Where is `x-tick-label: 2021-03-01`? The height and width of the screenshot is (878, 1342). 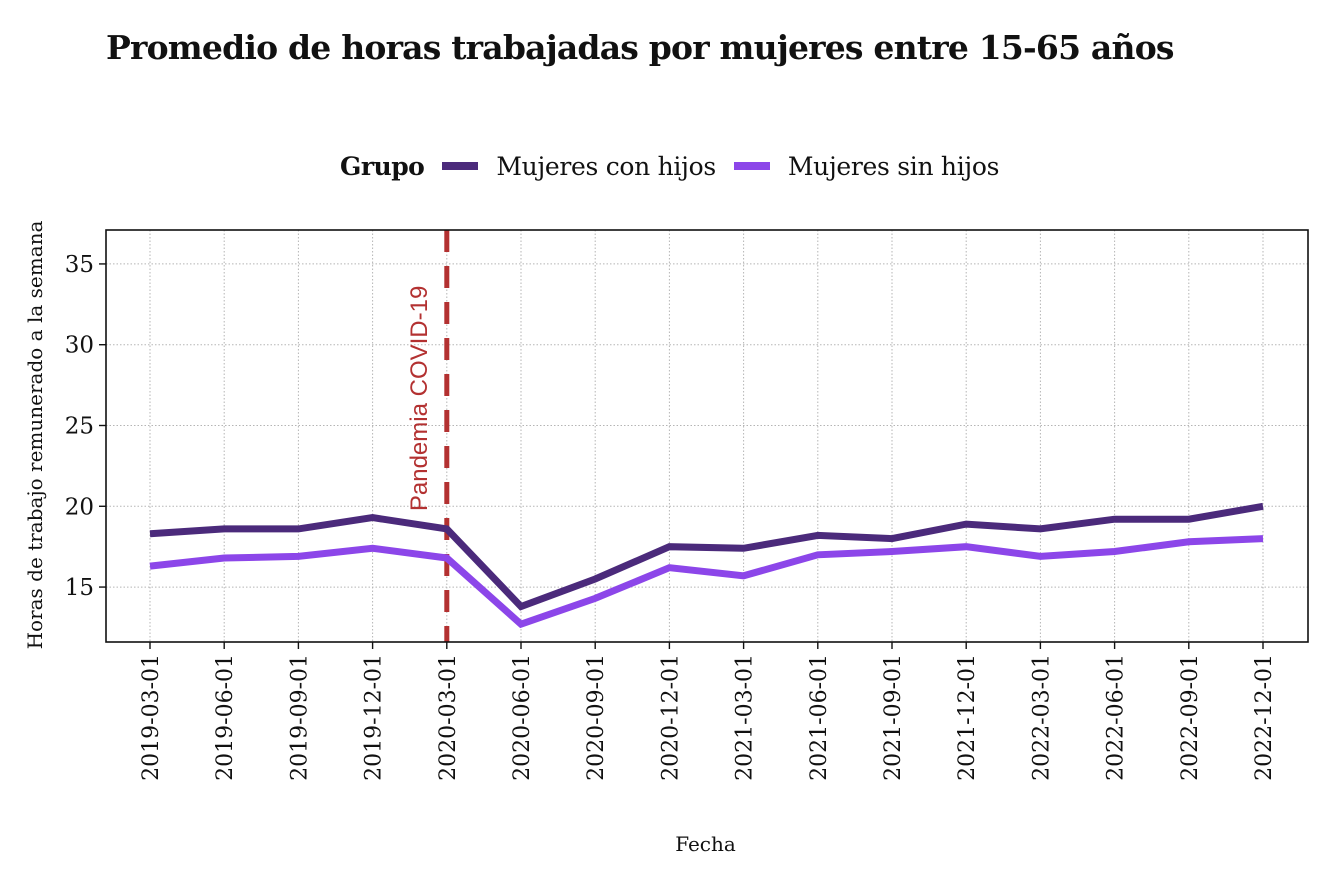
x-tick-label: 2021-03-01 is located at coordinates (745, 717).